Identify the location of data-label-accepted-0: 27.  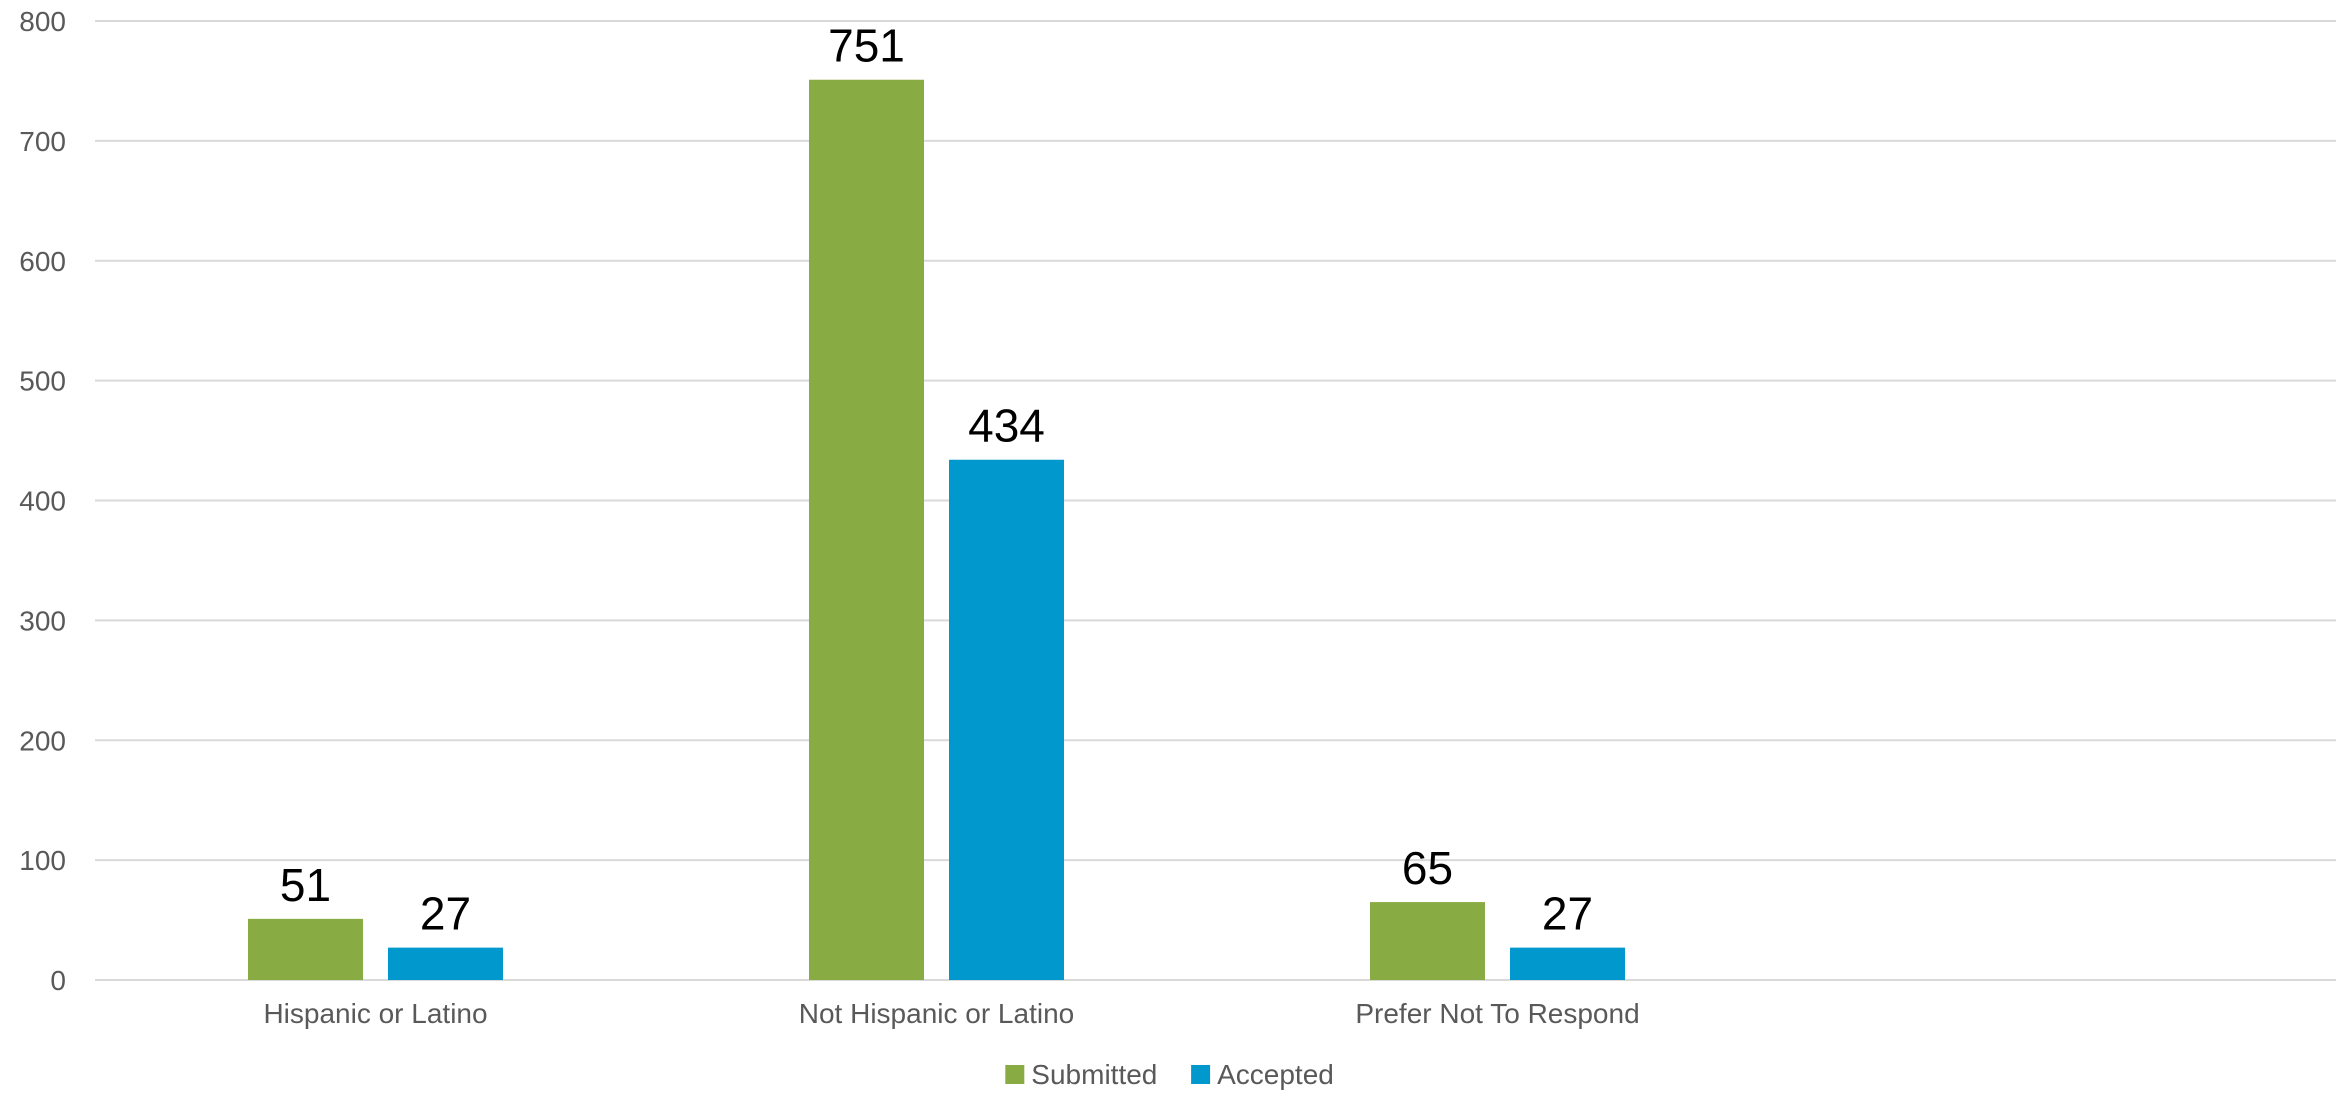
(445, 914).